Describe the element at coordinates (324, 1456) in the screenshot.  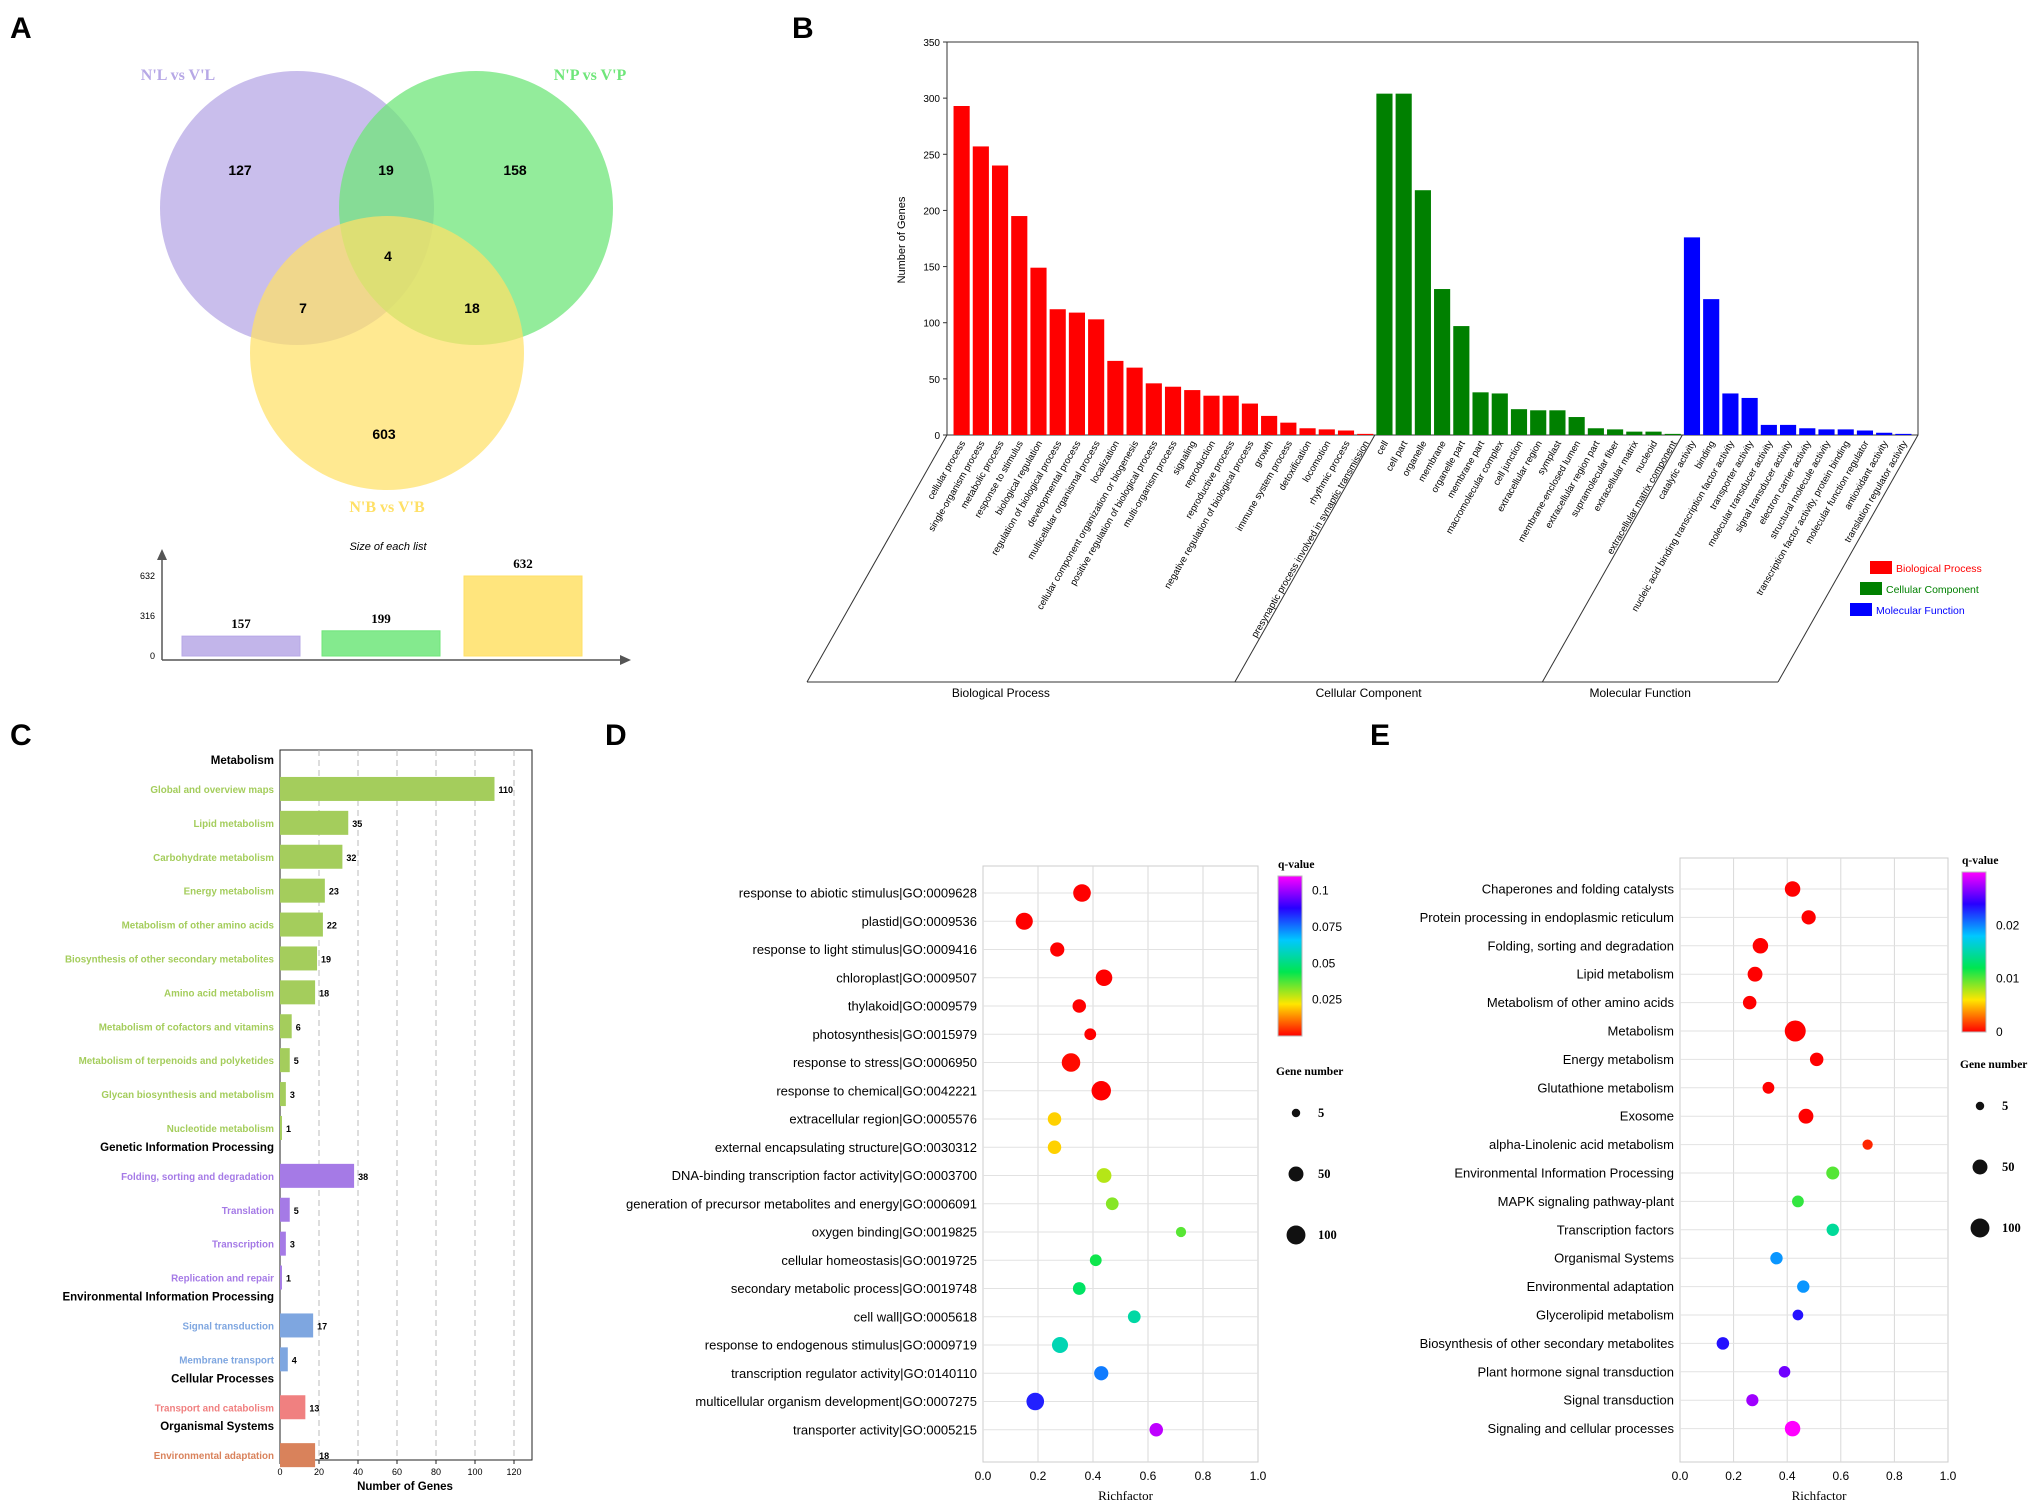
I see `kegg-bar-value: 18` at that location.